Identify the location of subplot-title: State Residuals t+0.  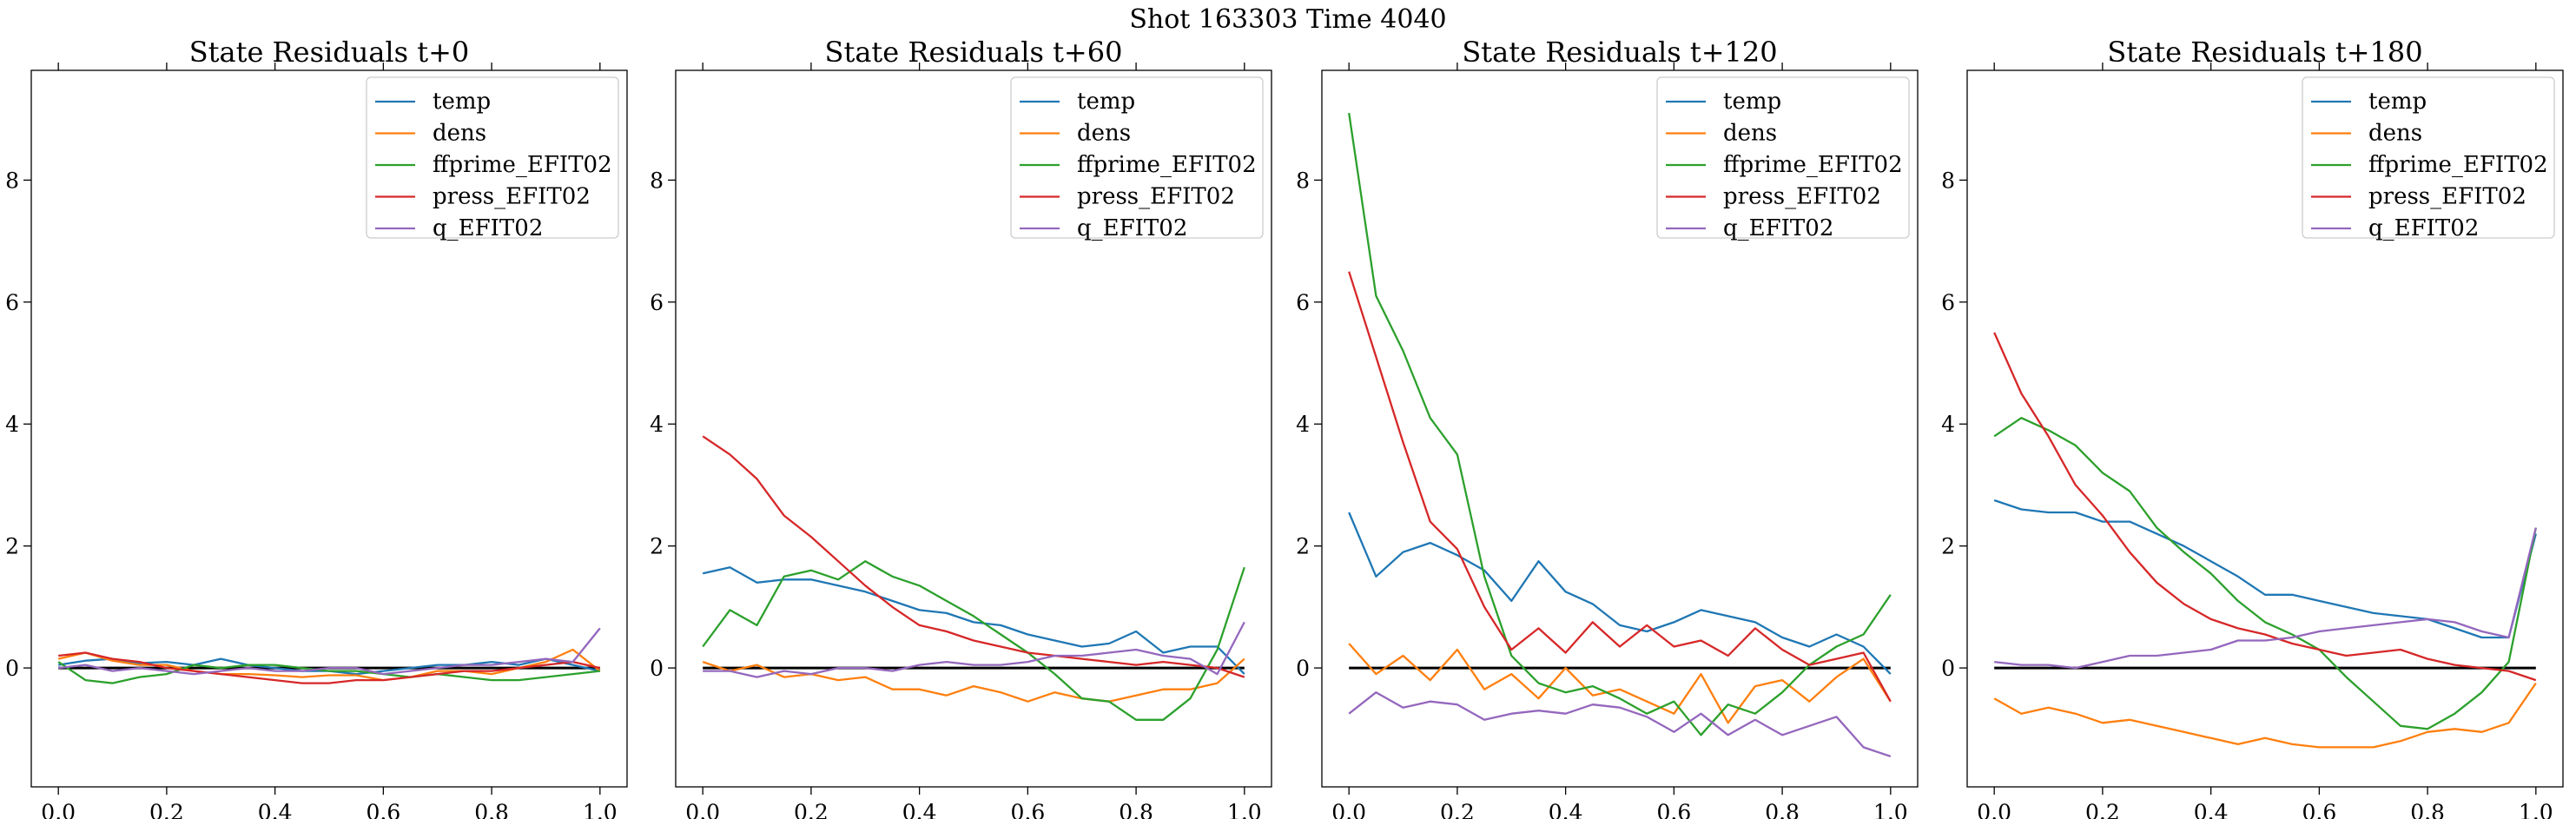
(330, 52).